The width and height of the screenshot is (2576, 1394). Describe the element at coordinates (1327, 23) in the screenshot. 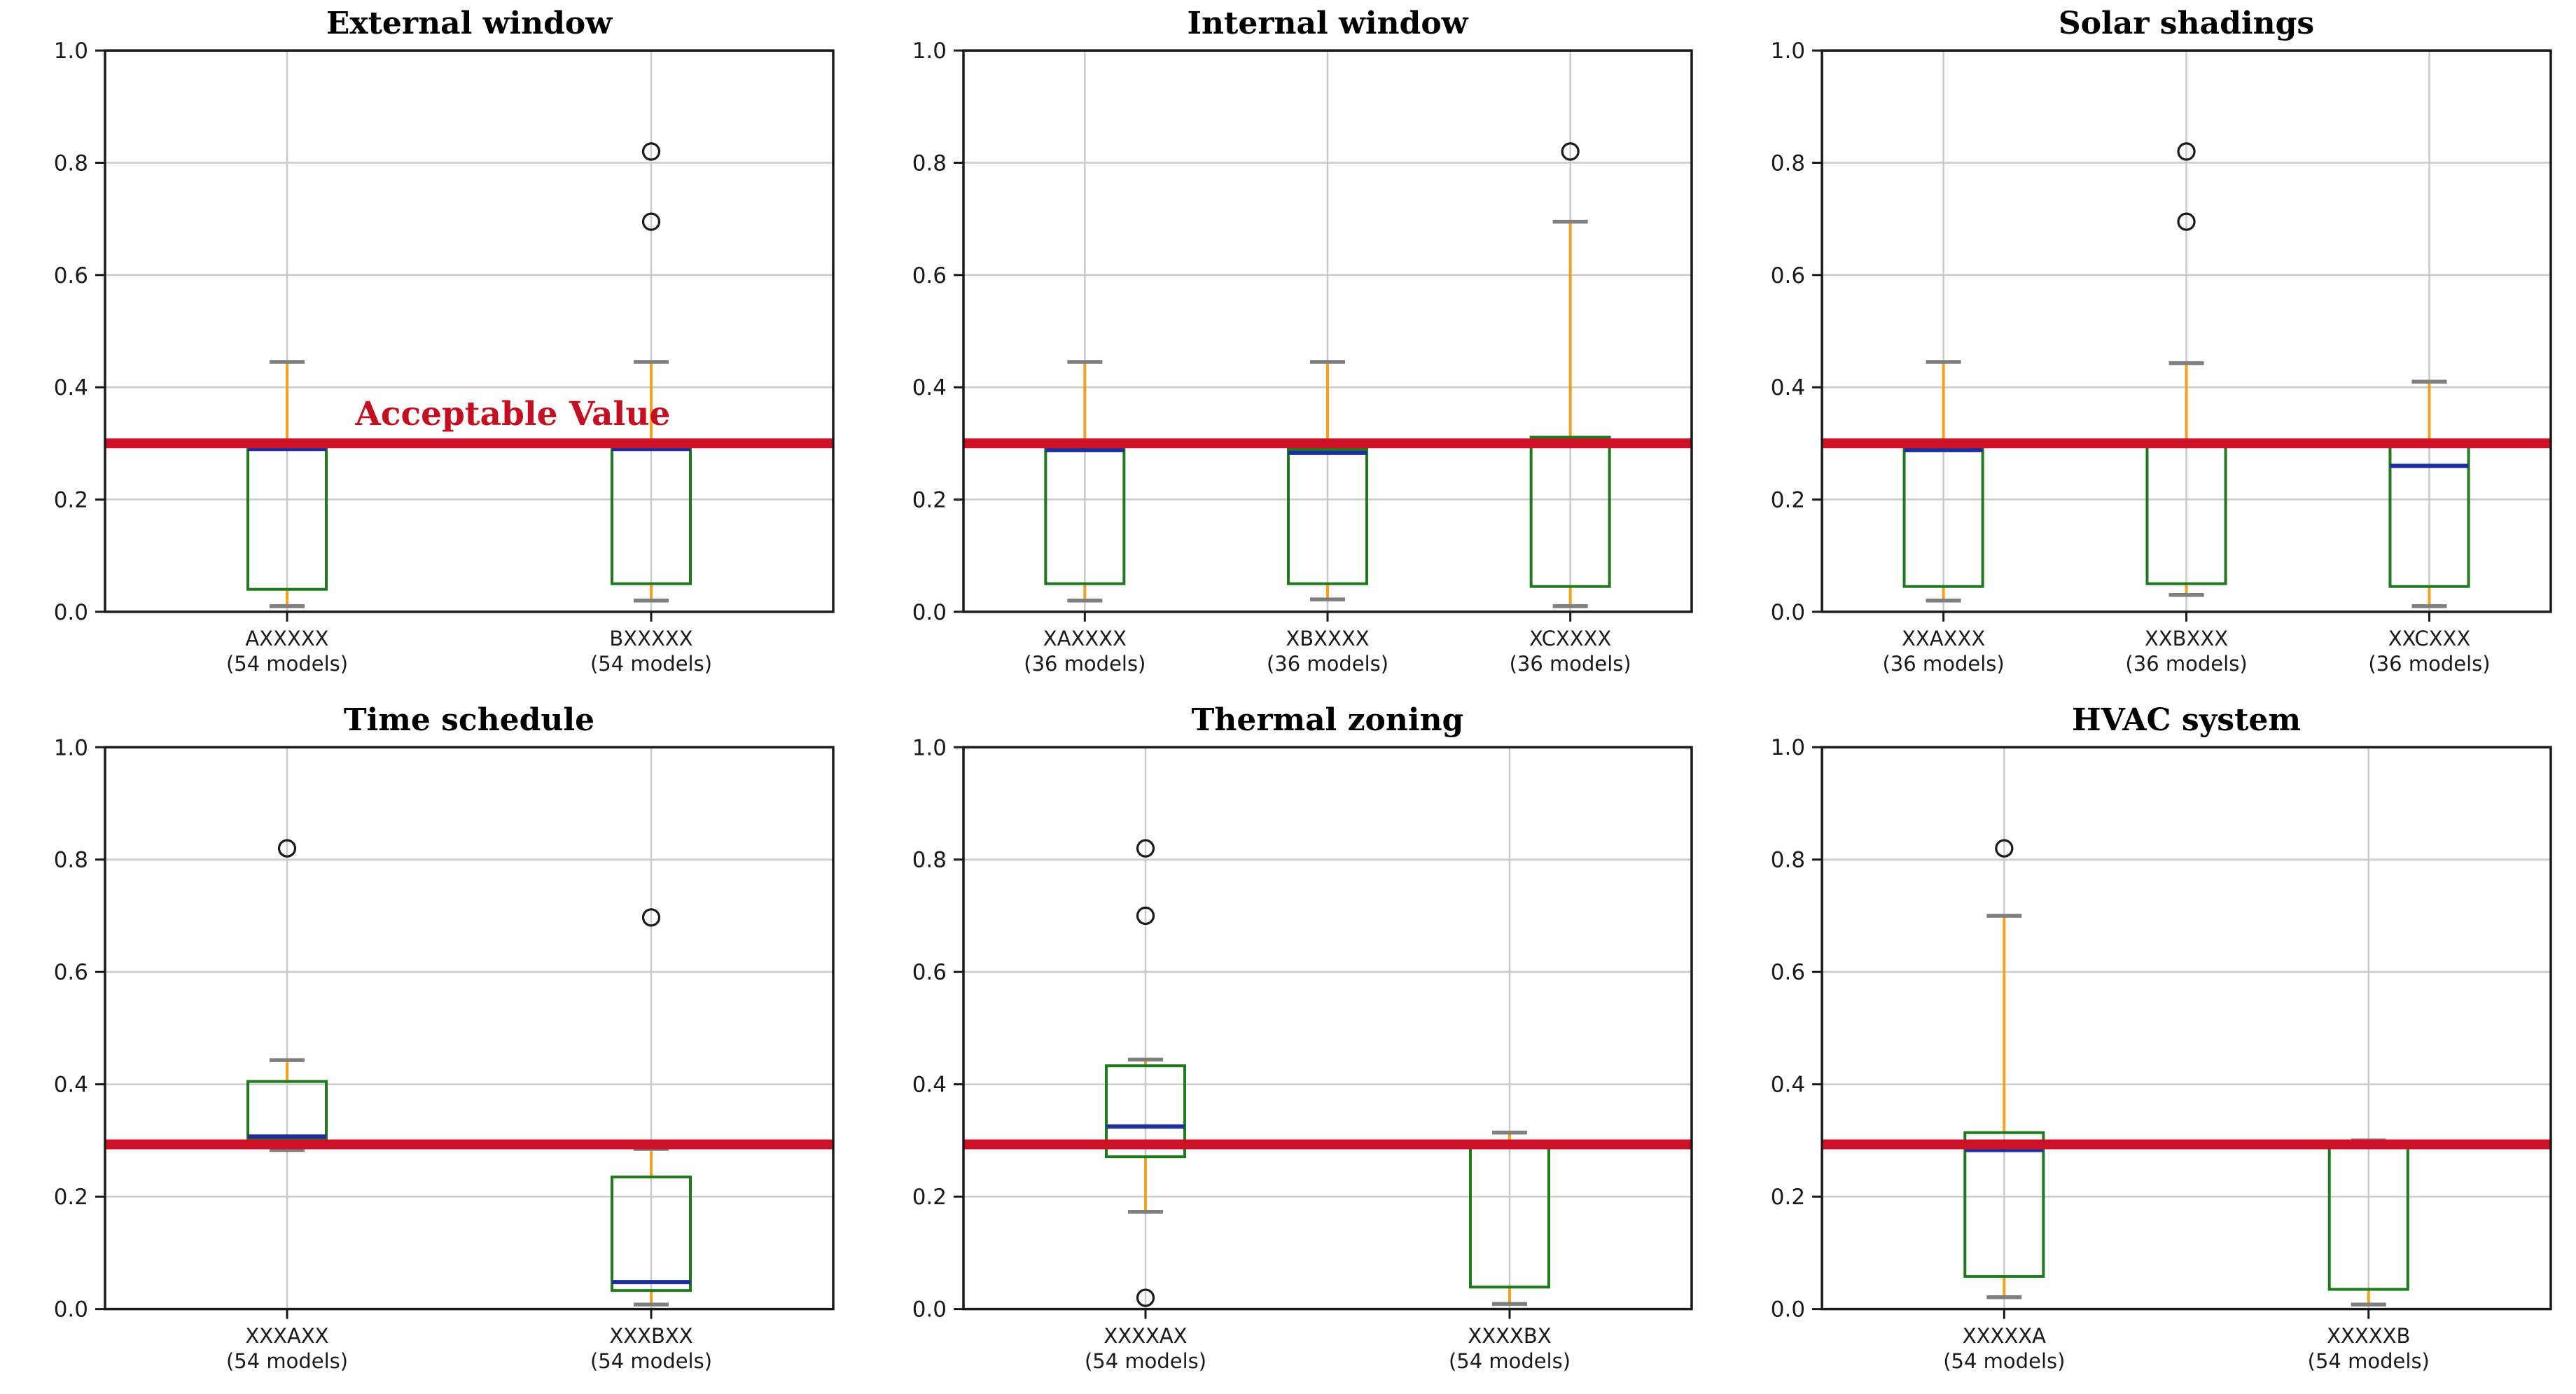

I see `panel-title: Internal window` at that location.